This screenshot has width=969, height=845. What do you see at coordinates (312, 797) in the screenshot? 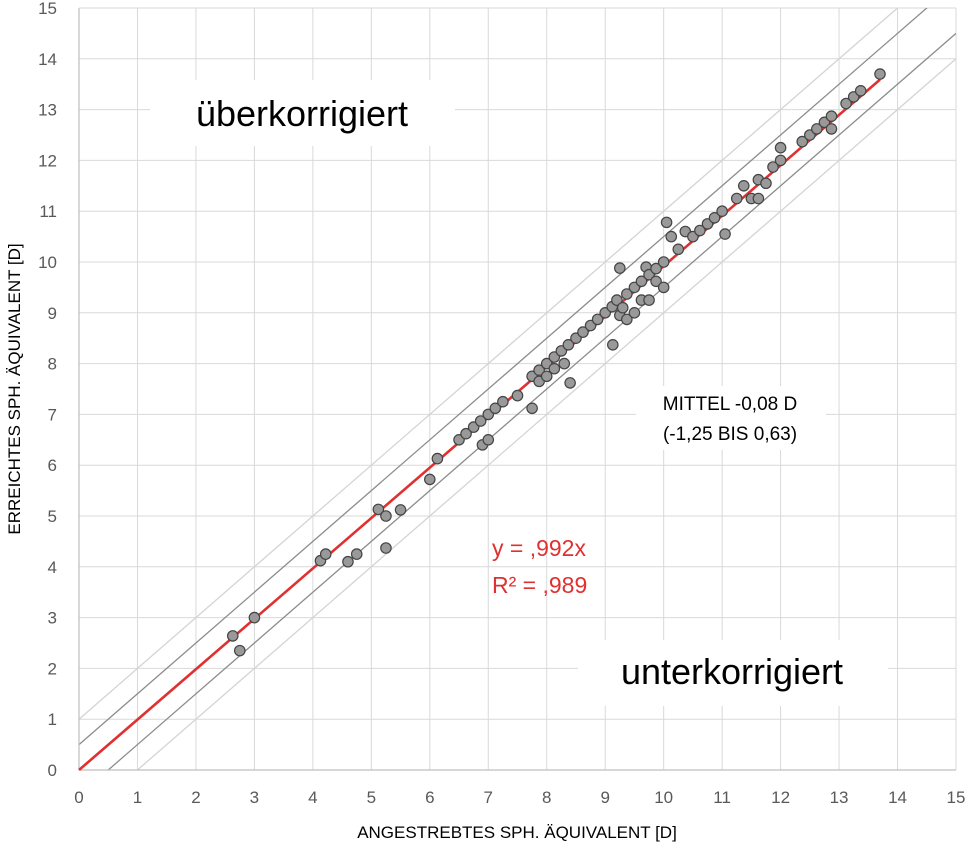
I see `x-tick-label-4: 4` at bounding box center [312, 797].